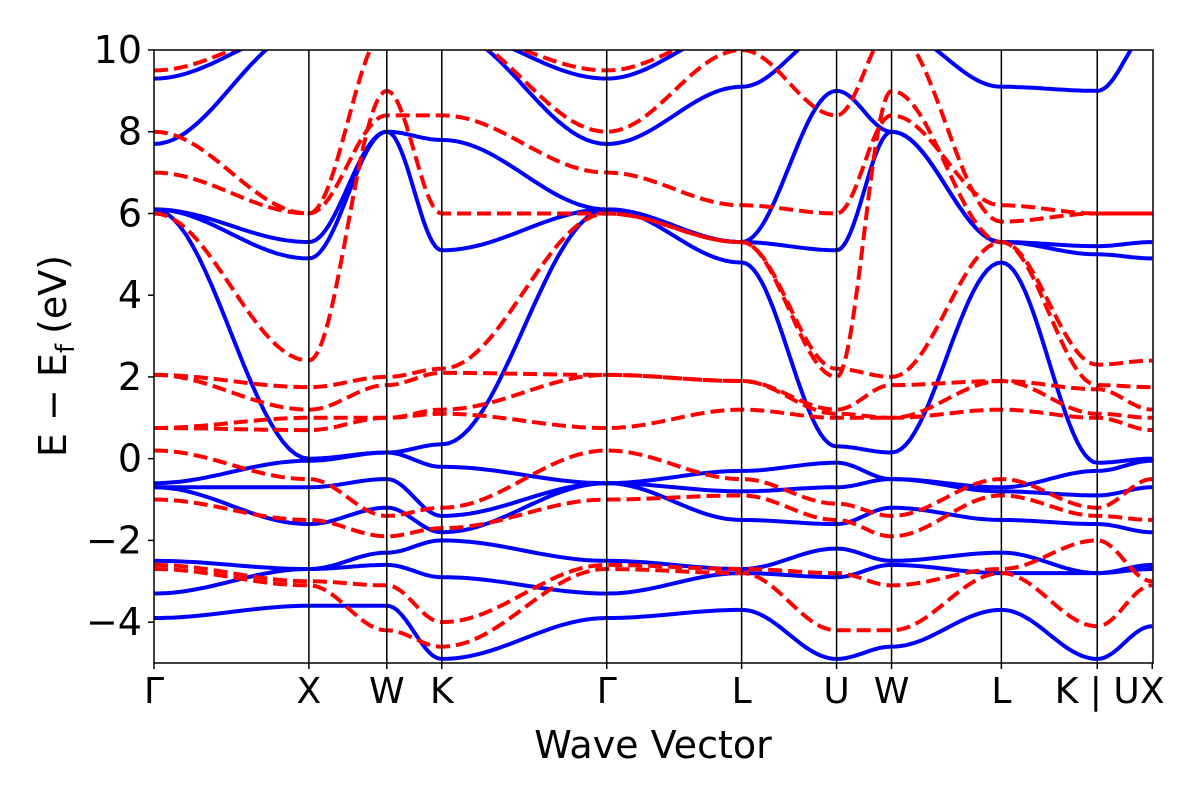  I want to click on x-tick-label: U, so click(836, 691).